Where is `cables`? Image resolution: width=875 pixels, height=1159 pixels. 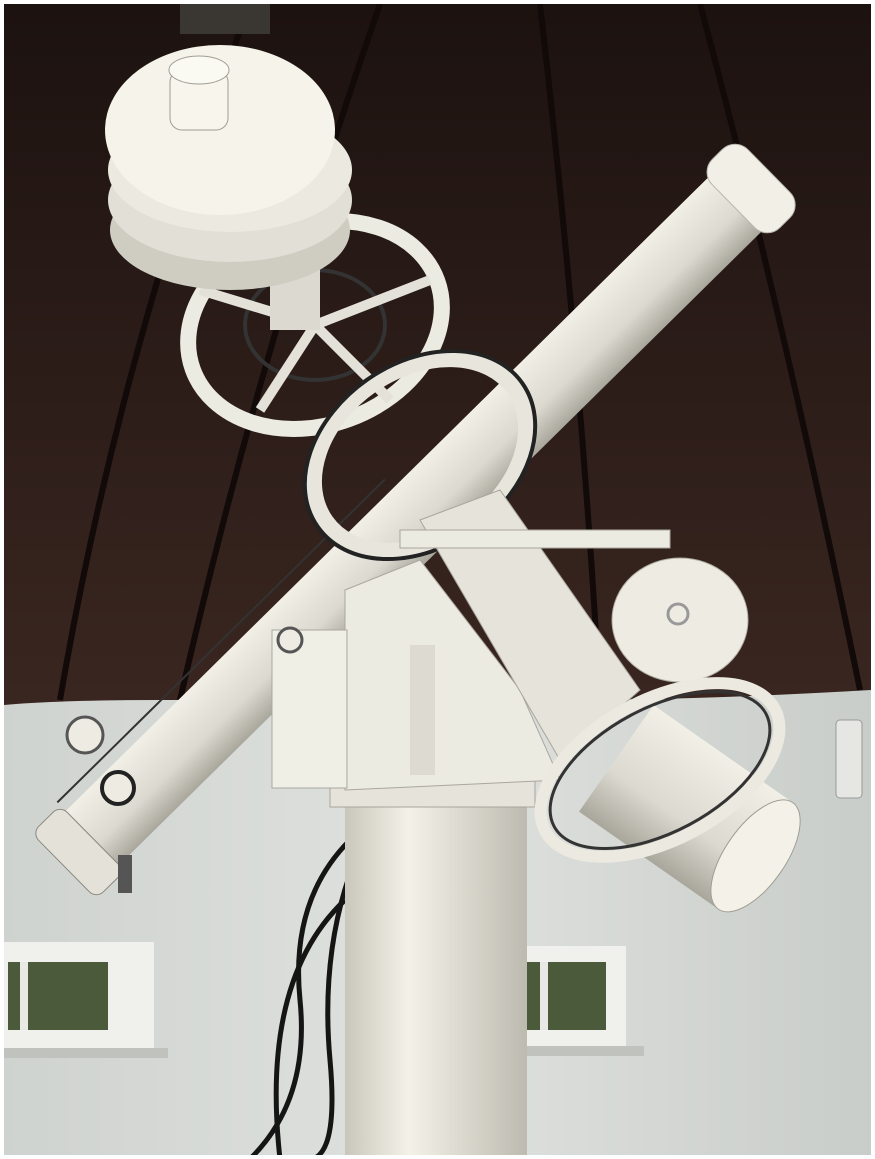 cables is located at coordinates (303, 998).